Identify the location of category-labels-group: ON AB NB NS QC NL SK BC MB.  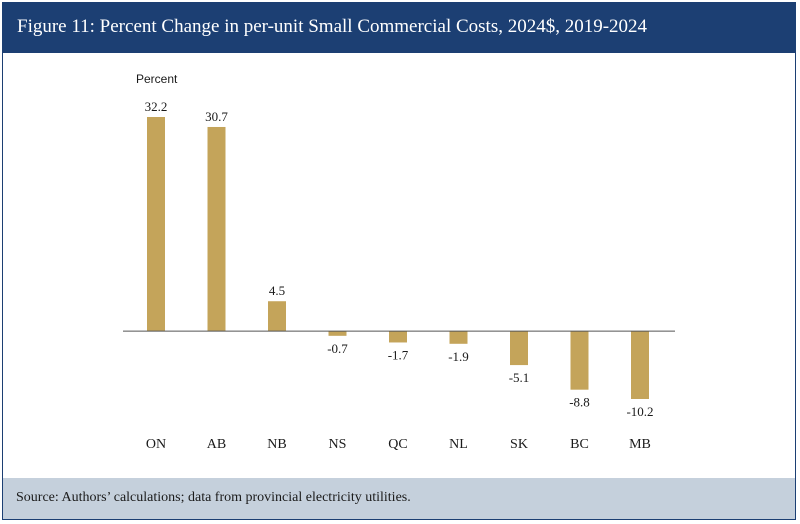
(398, 444).